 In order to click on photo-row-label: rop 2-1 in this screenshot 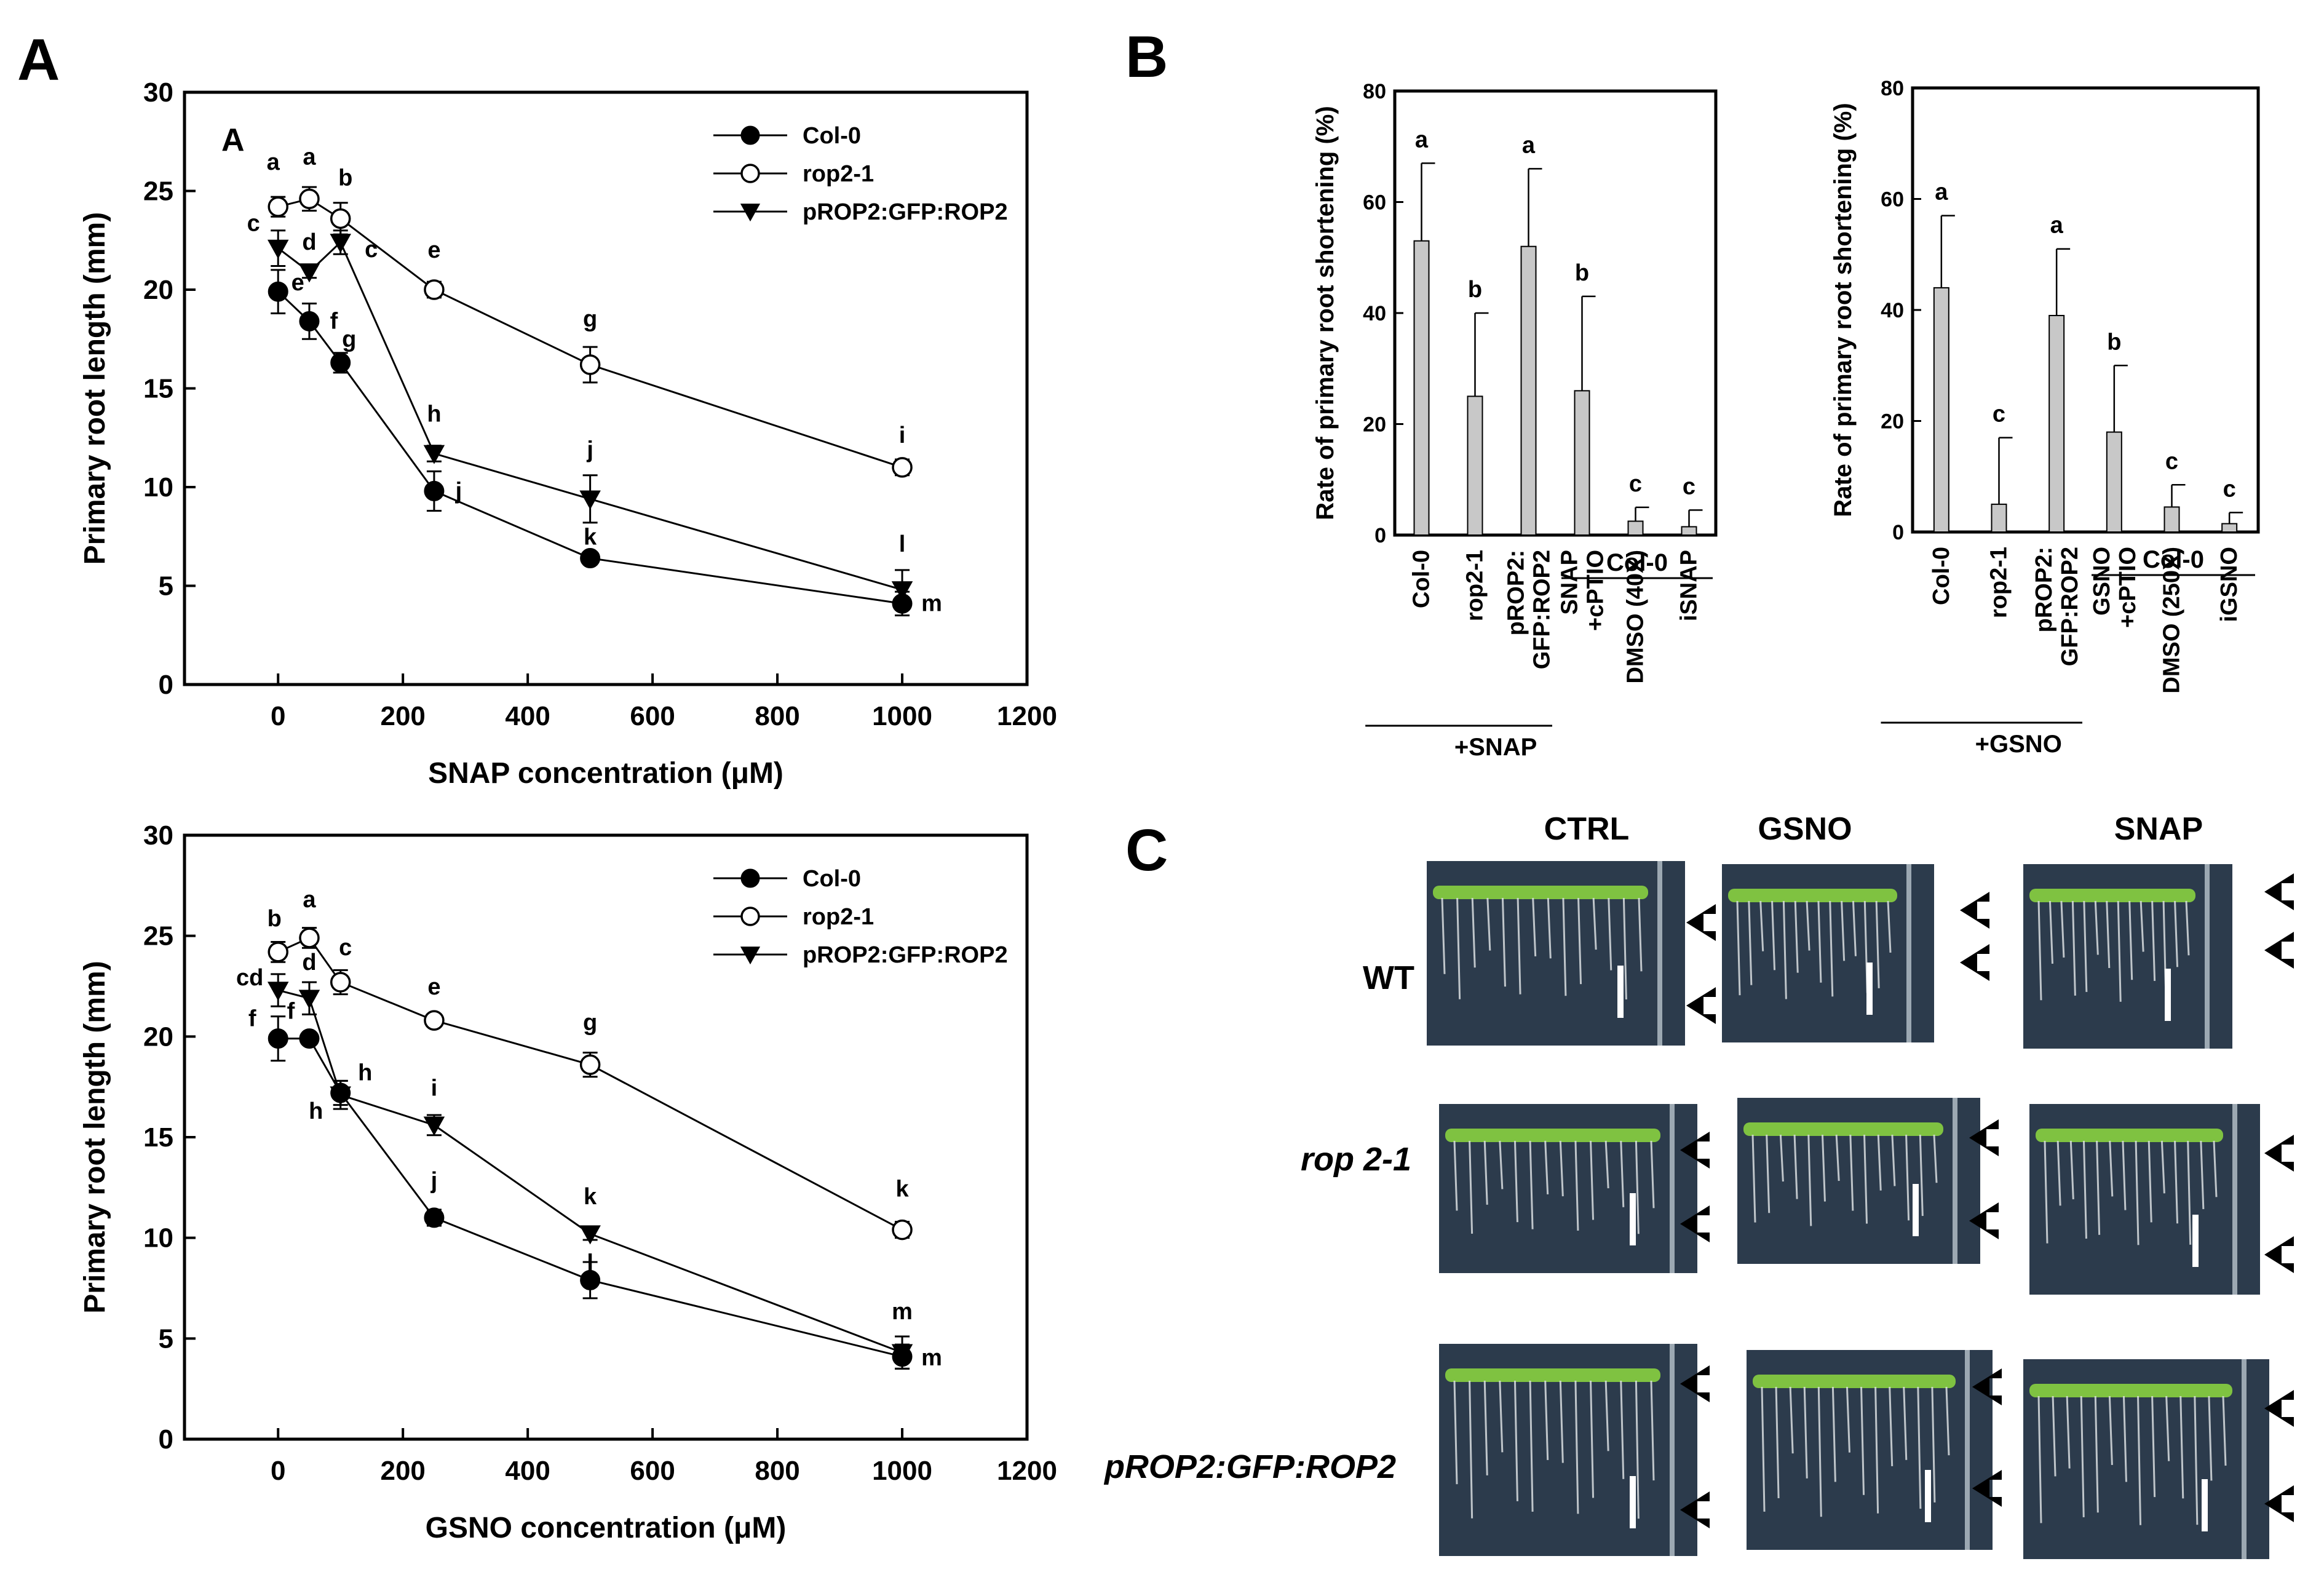, I will do `click(1356, 1159)`.